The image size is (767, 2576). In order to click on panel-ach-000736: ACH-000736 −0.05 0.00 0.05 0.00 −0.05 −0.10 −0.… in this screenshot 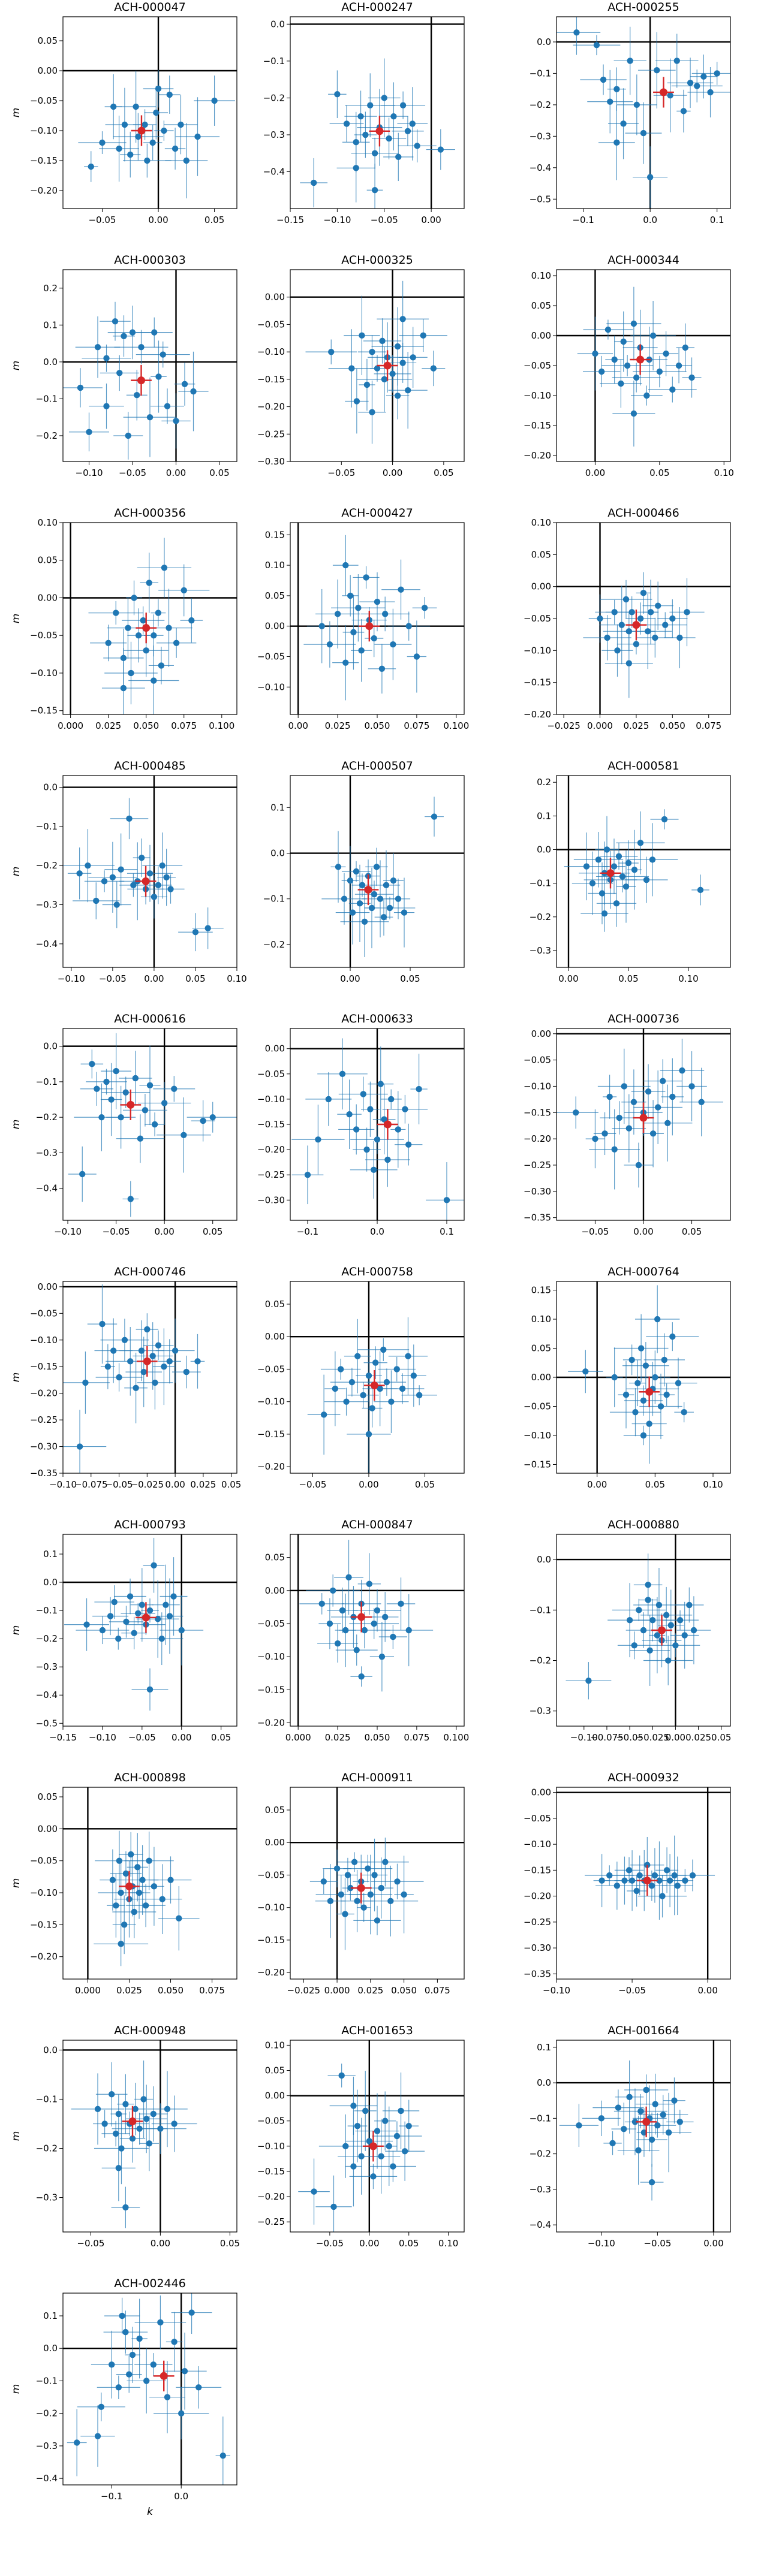, I will do `click(627, 1124)`.